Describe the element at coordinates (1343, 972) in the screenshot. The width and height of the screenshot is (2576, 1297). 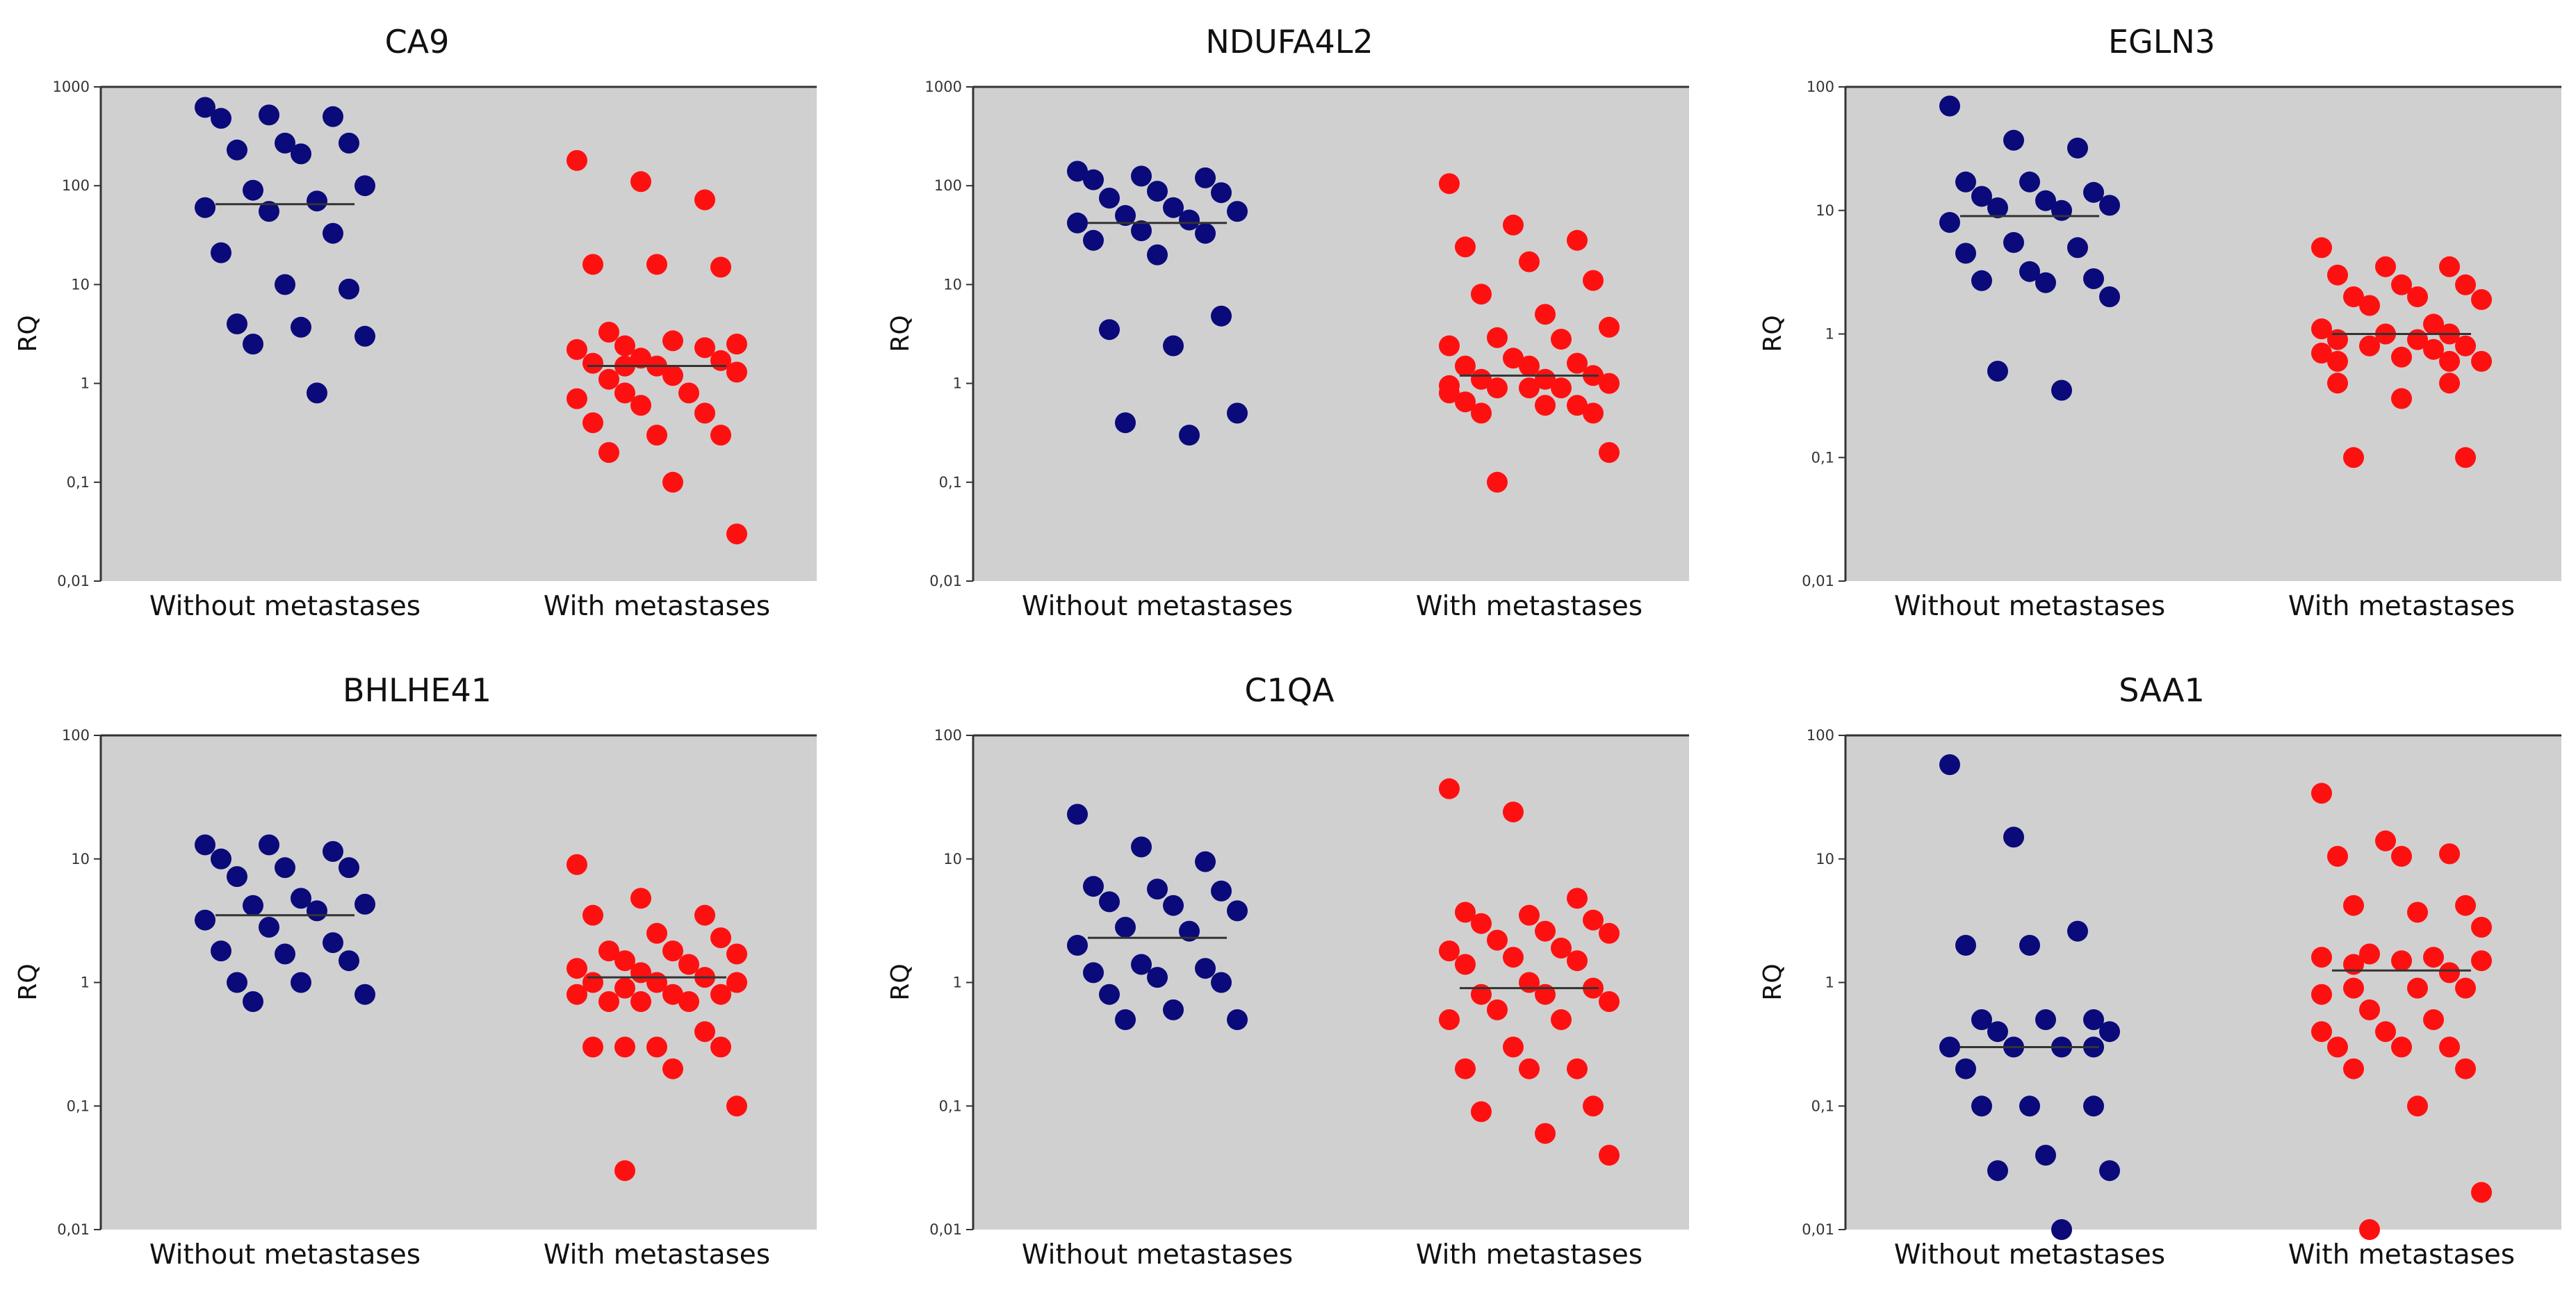
I see `data-points` at that location.